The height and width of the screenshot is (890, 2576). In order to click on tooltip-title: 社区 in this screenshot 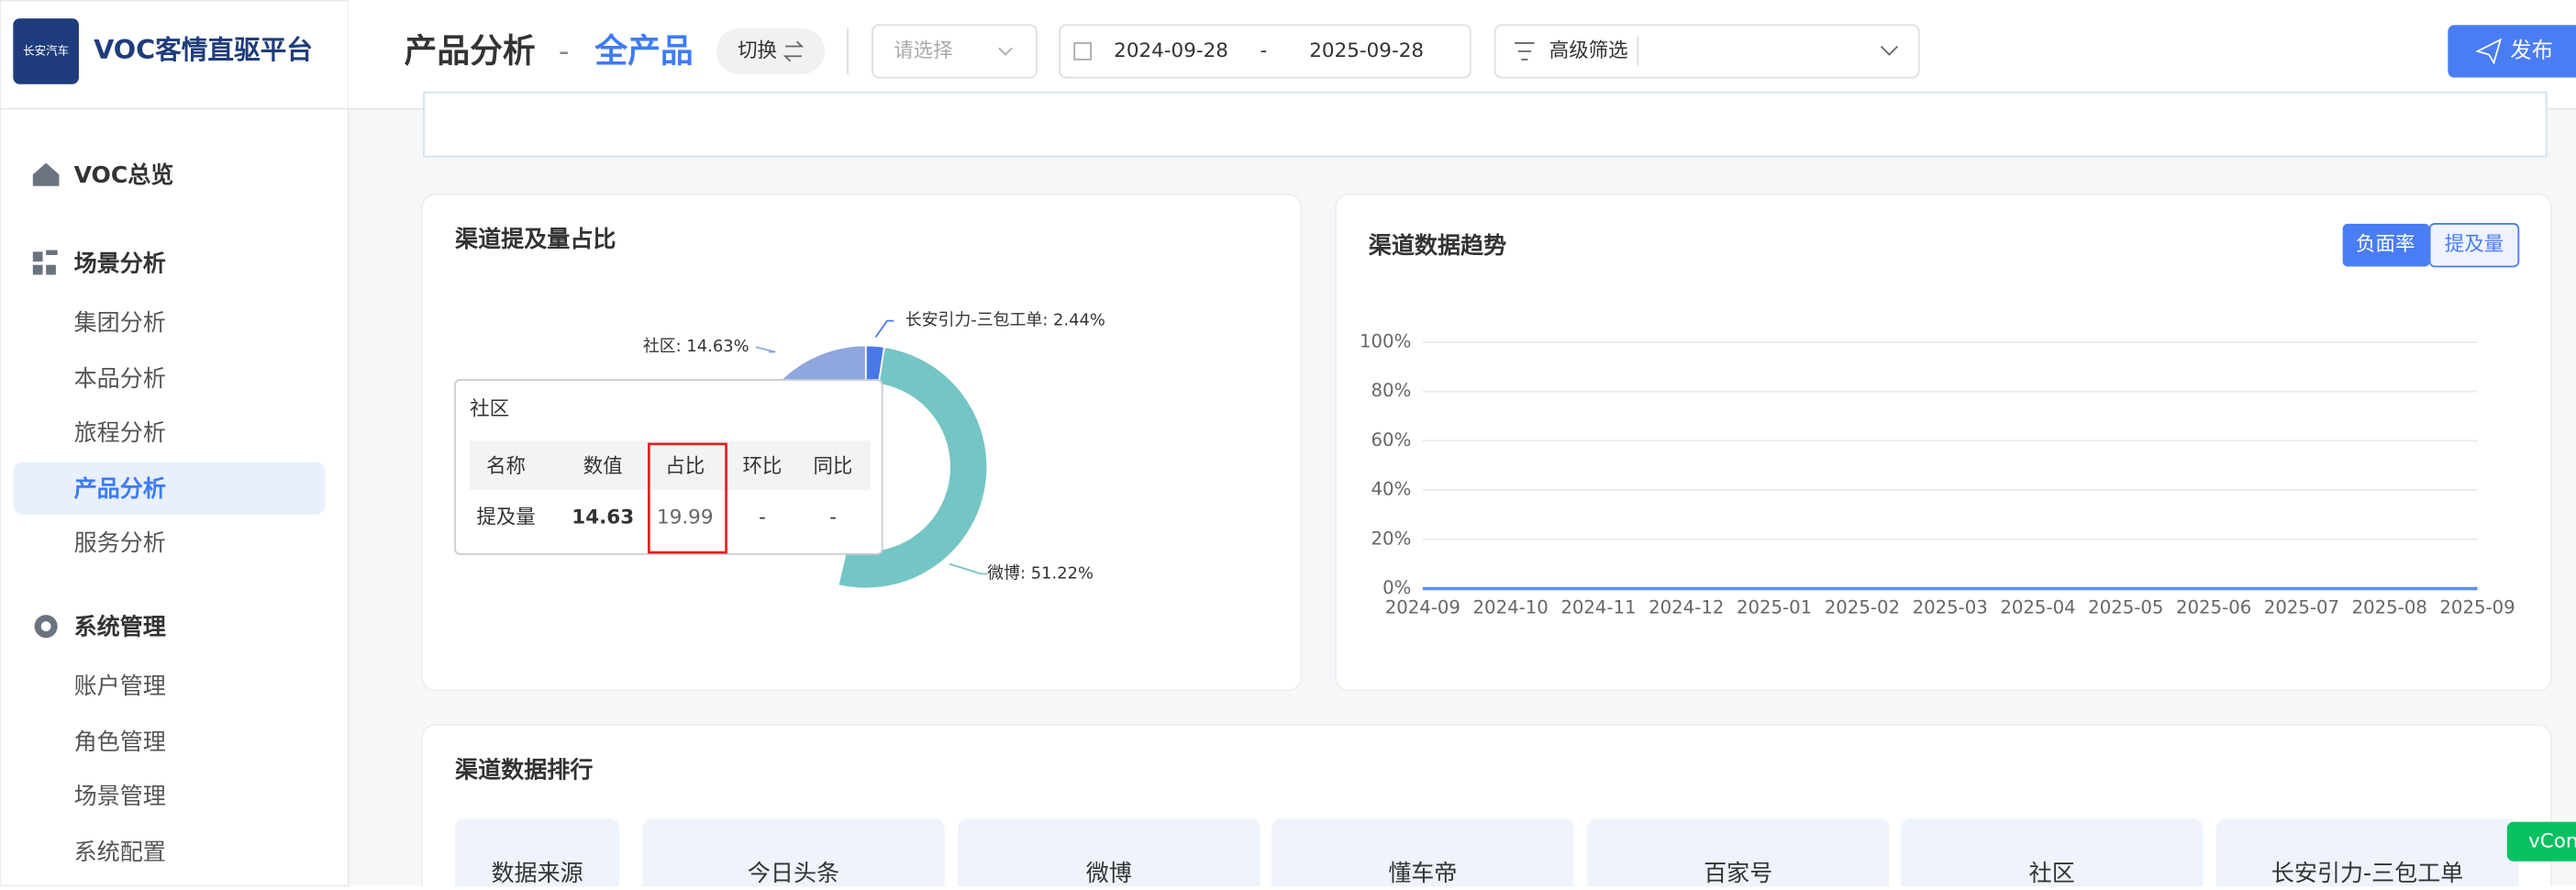, I will do `click(489, 408)`.